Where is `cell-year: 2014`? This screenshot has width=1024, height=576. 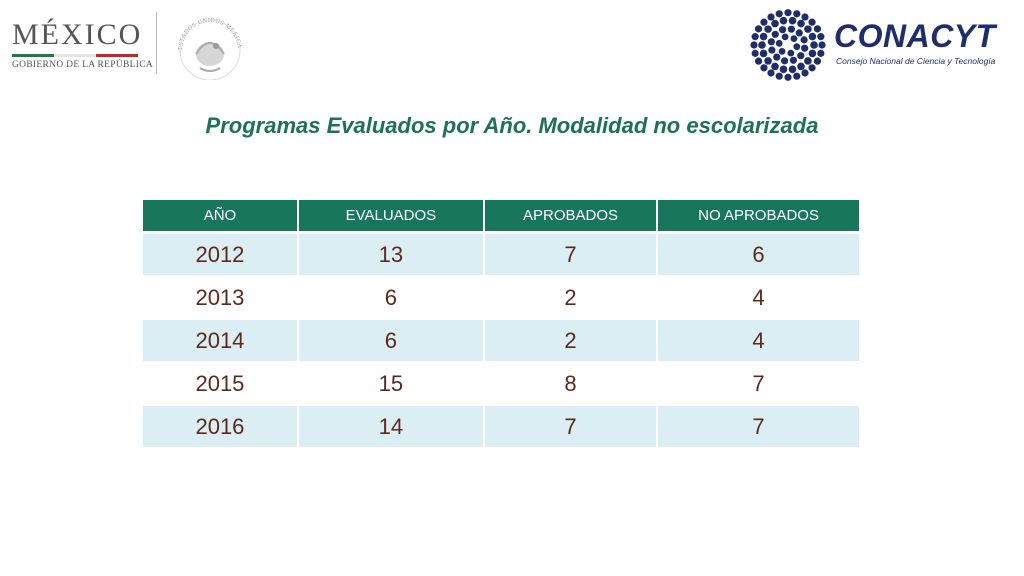 cell-year: 2014 is located at coordinates (221, 341).